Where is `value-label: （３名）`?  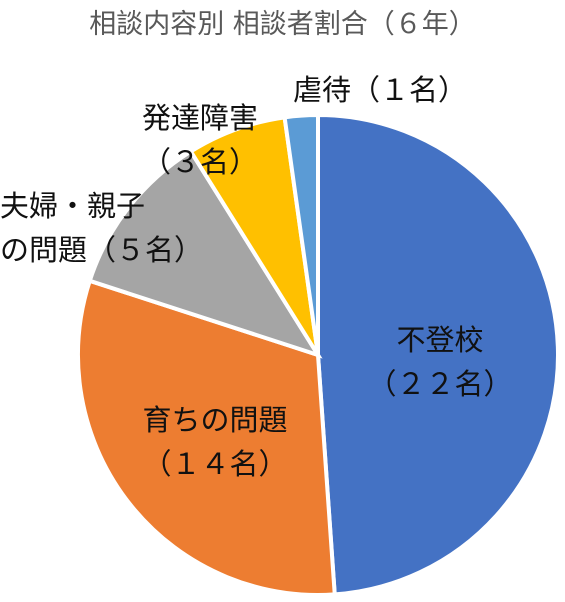
value-label: （３名） is located at coordinates (200, 162).